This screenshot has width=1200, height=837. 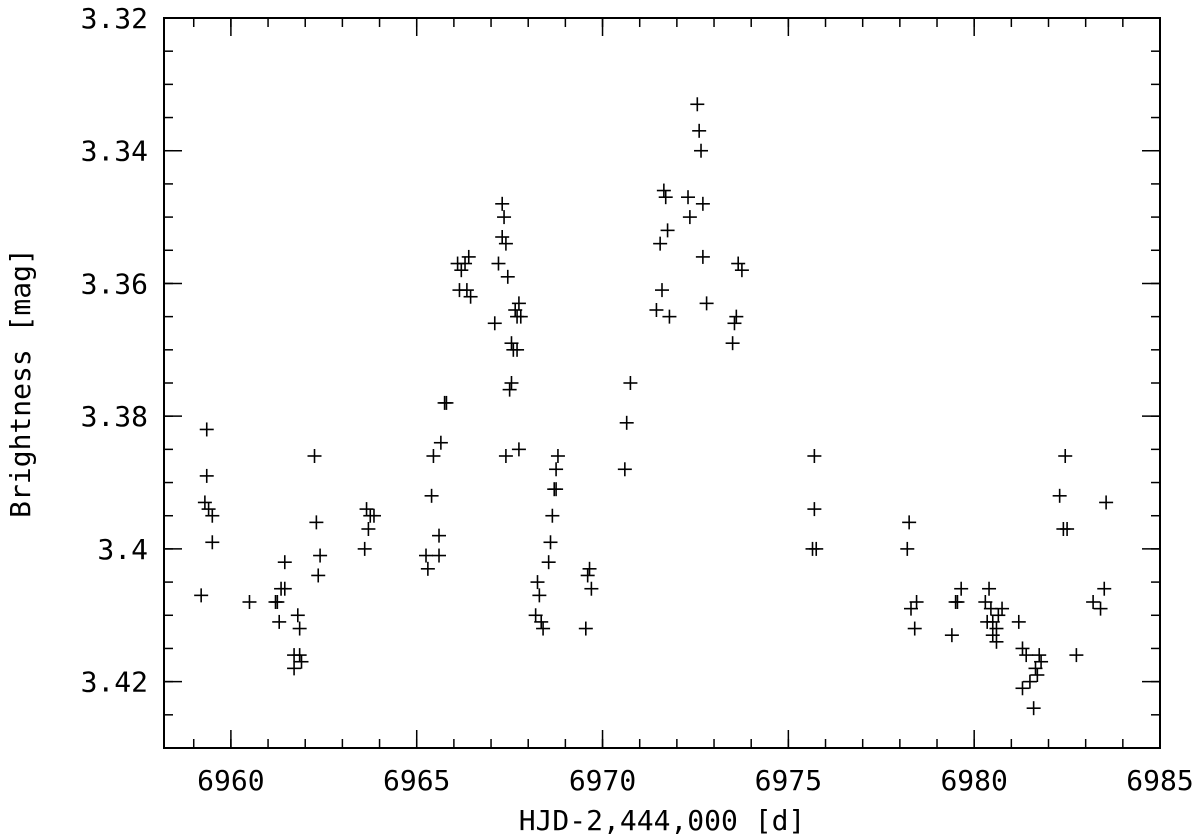 I want to click on x-tick-label: 6965, so click(x=416, y=780).